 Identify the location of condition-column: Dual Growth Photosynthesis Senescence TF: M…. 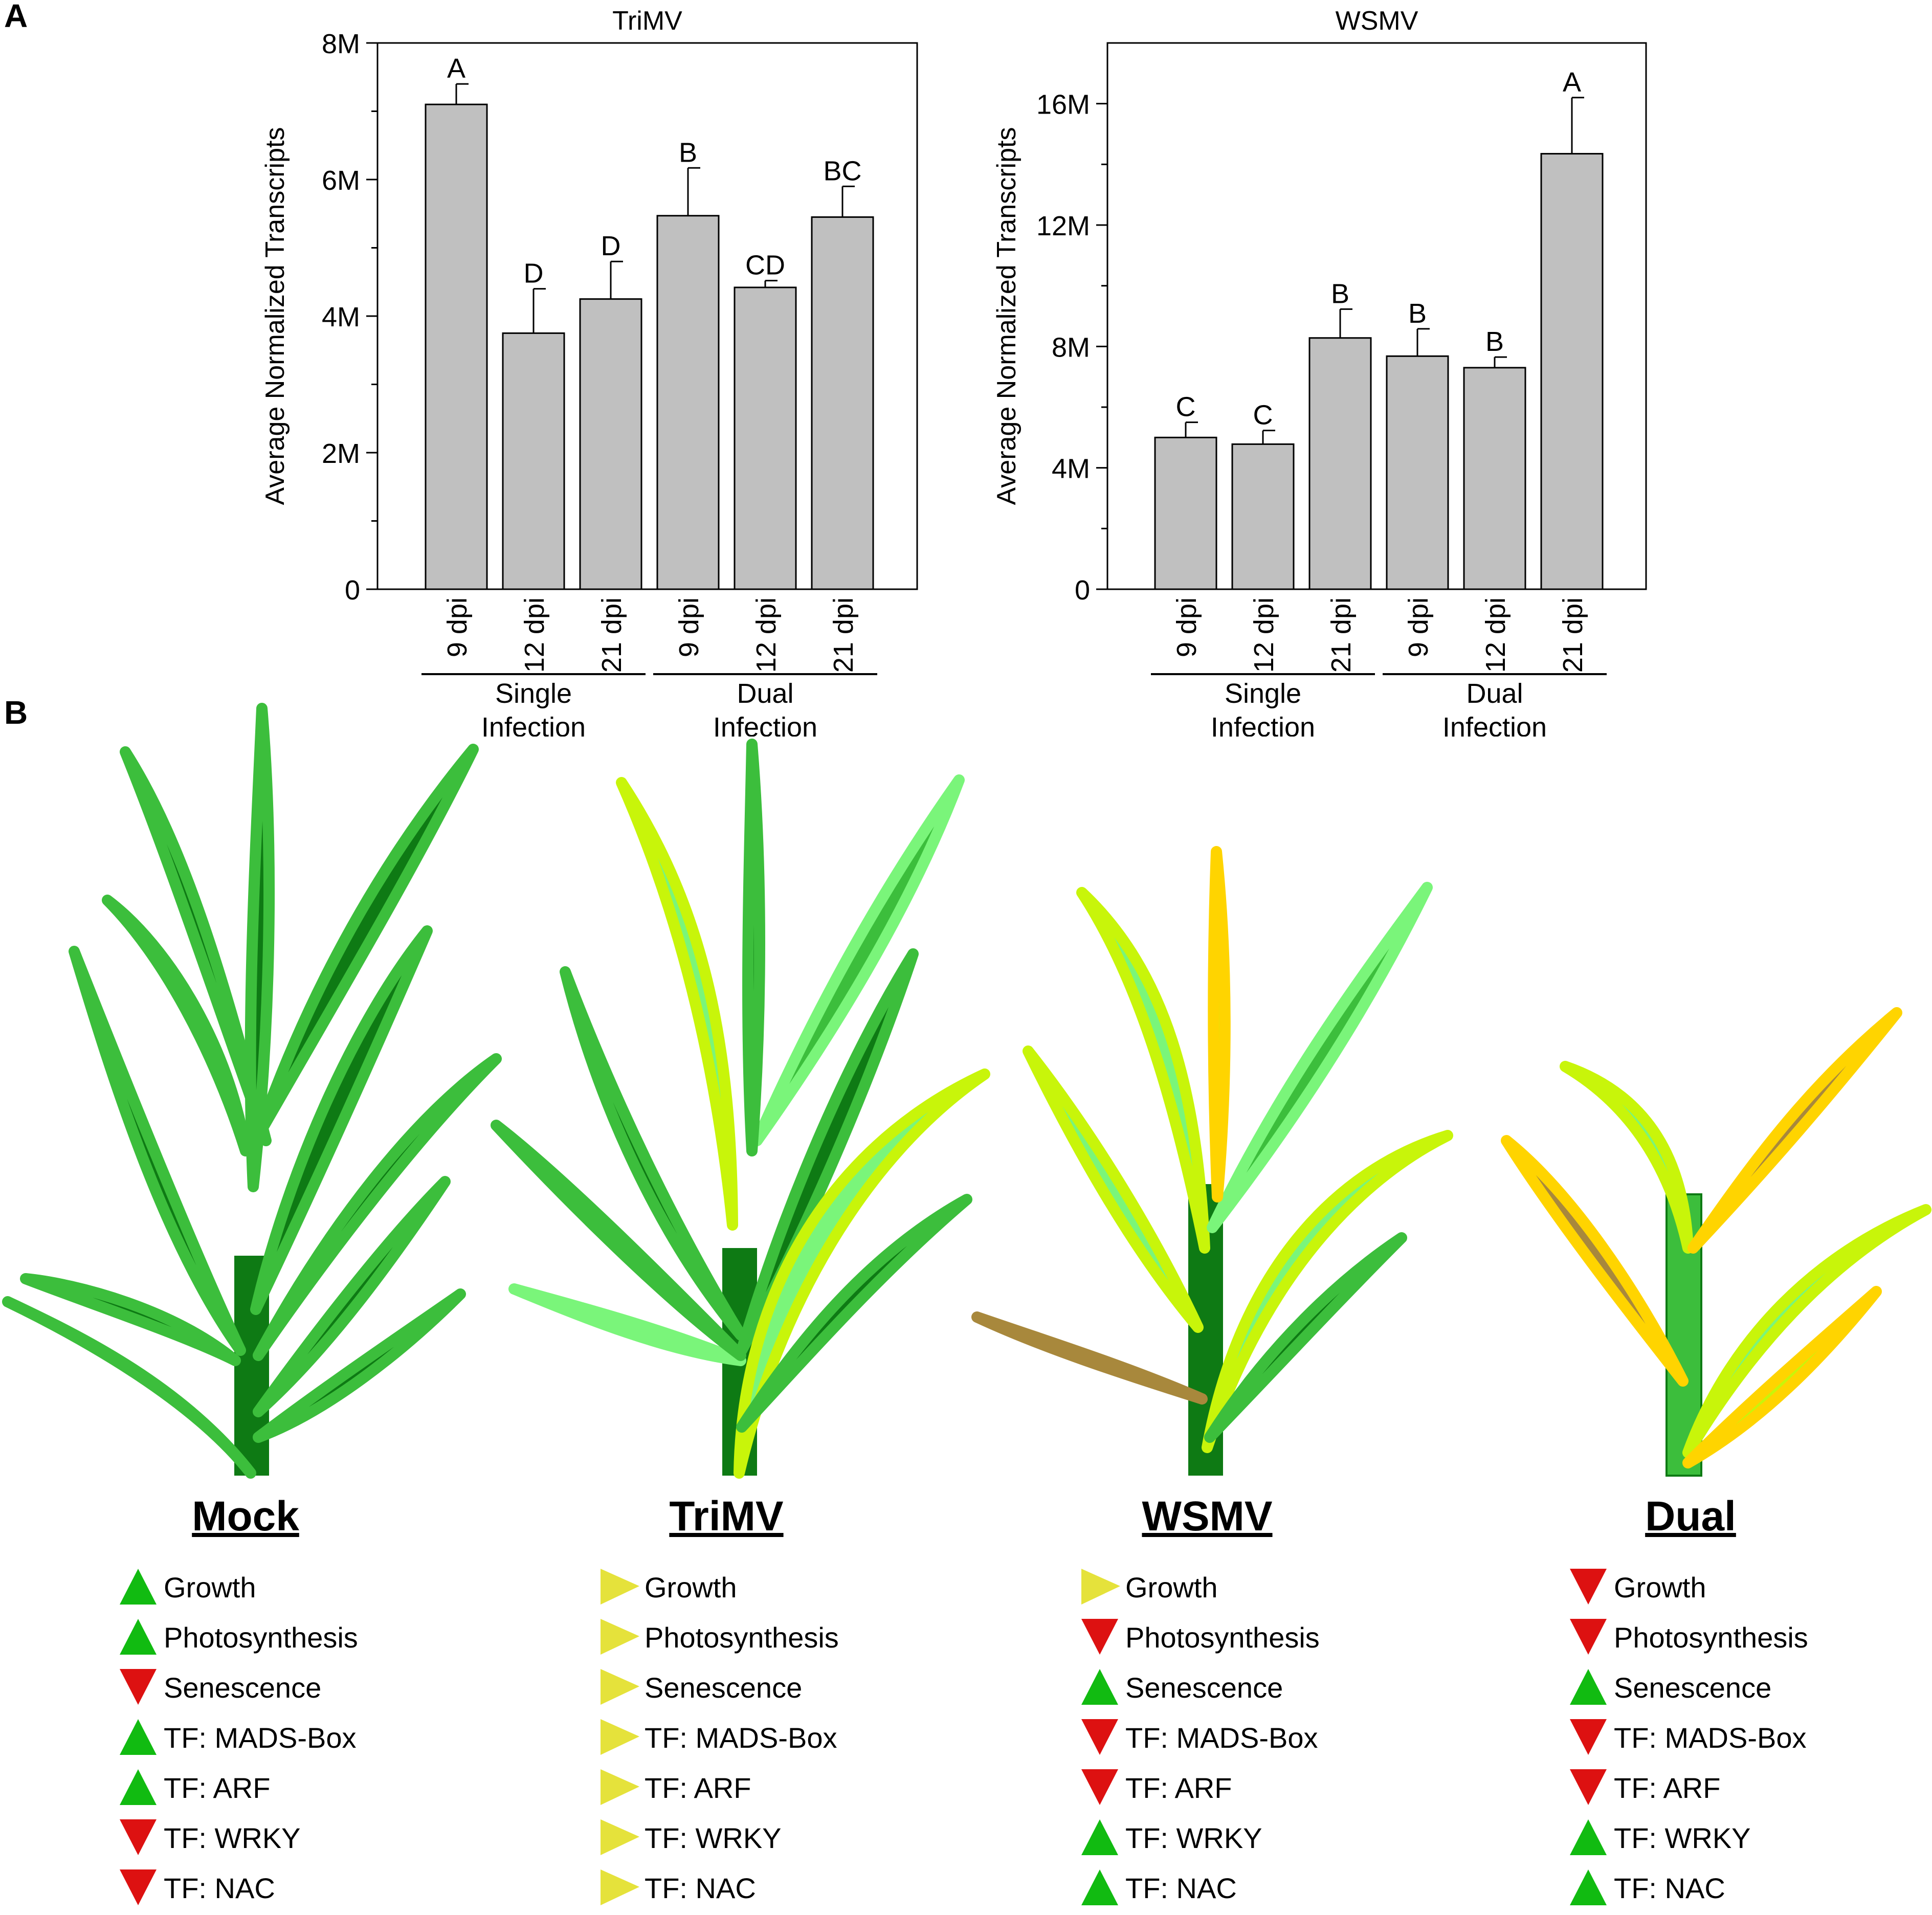
(1750, 1703).